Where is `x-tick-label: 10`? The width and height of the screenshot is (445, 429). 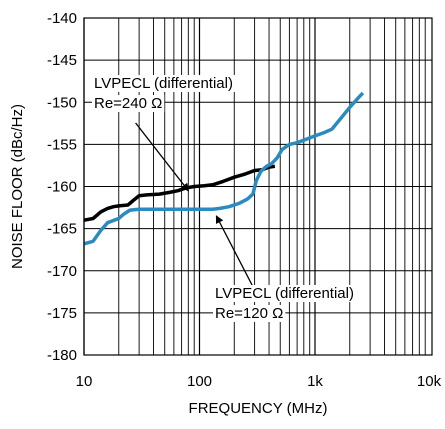
x-tick-label: 10 is located at coordinates (84, 381).